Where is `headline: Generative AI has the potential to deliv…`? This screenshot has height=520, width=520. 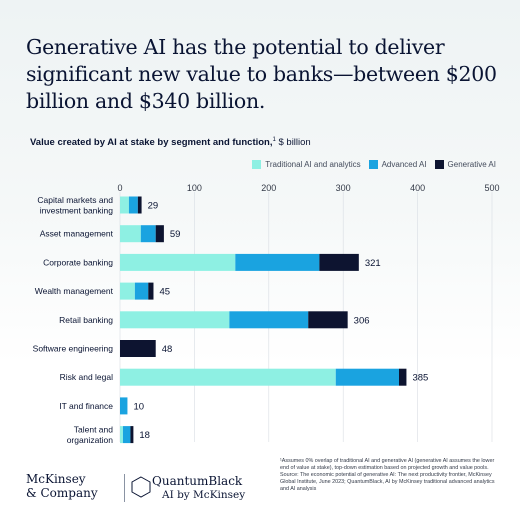 headline: Generative AI has the potential to deliv… is located at coordinates (261, 74).